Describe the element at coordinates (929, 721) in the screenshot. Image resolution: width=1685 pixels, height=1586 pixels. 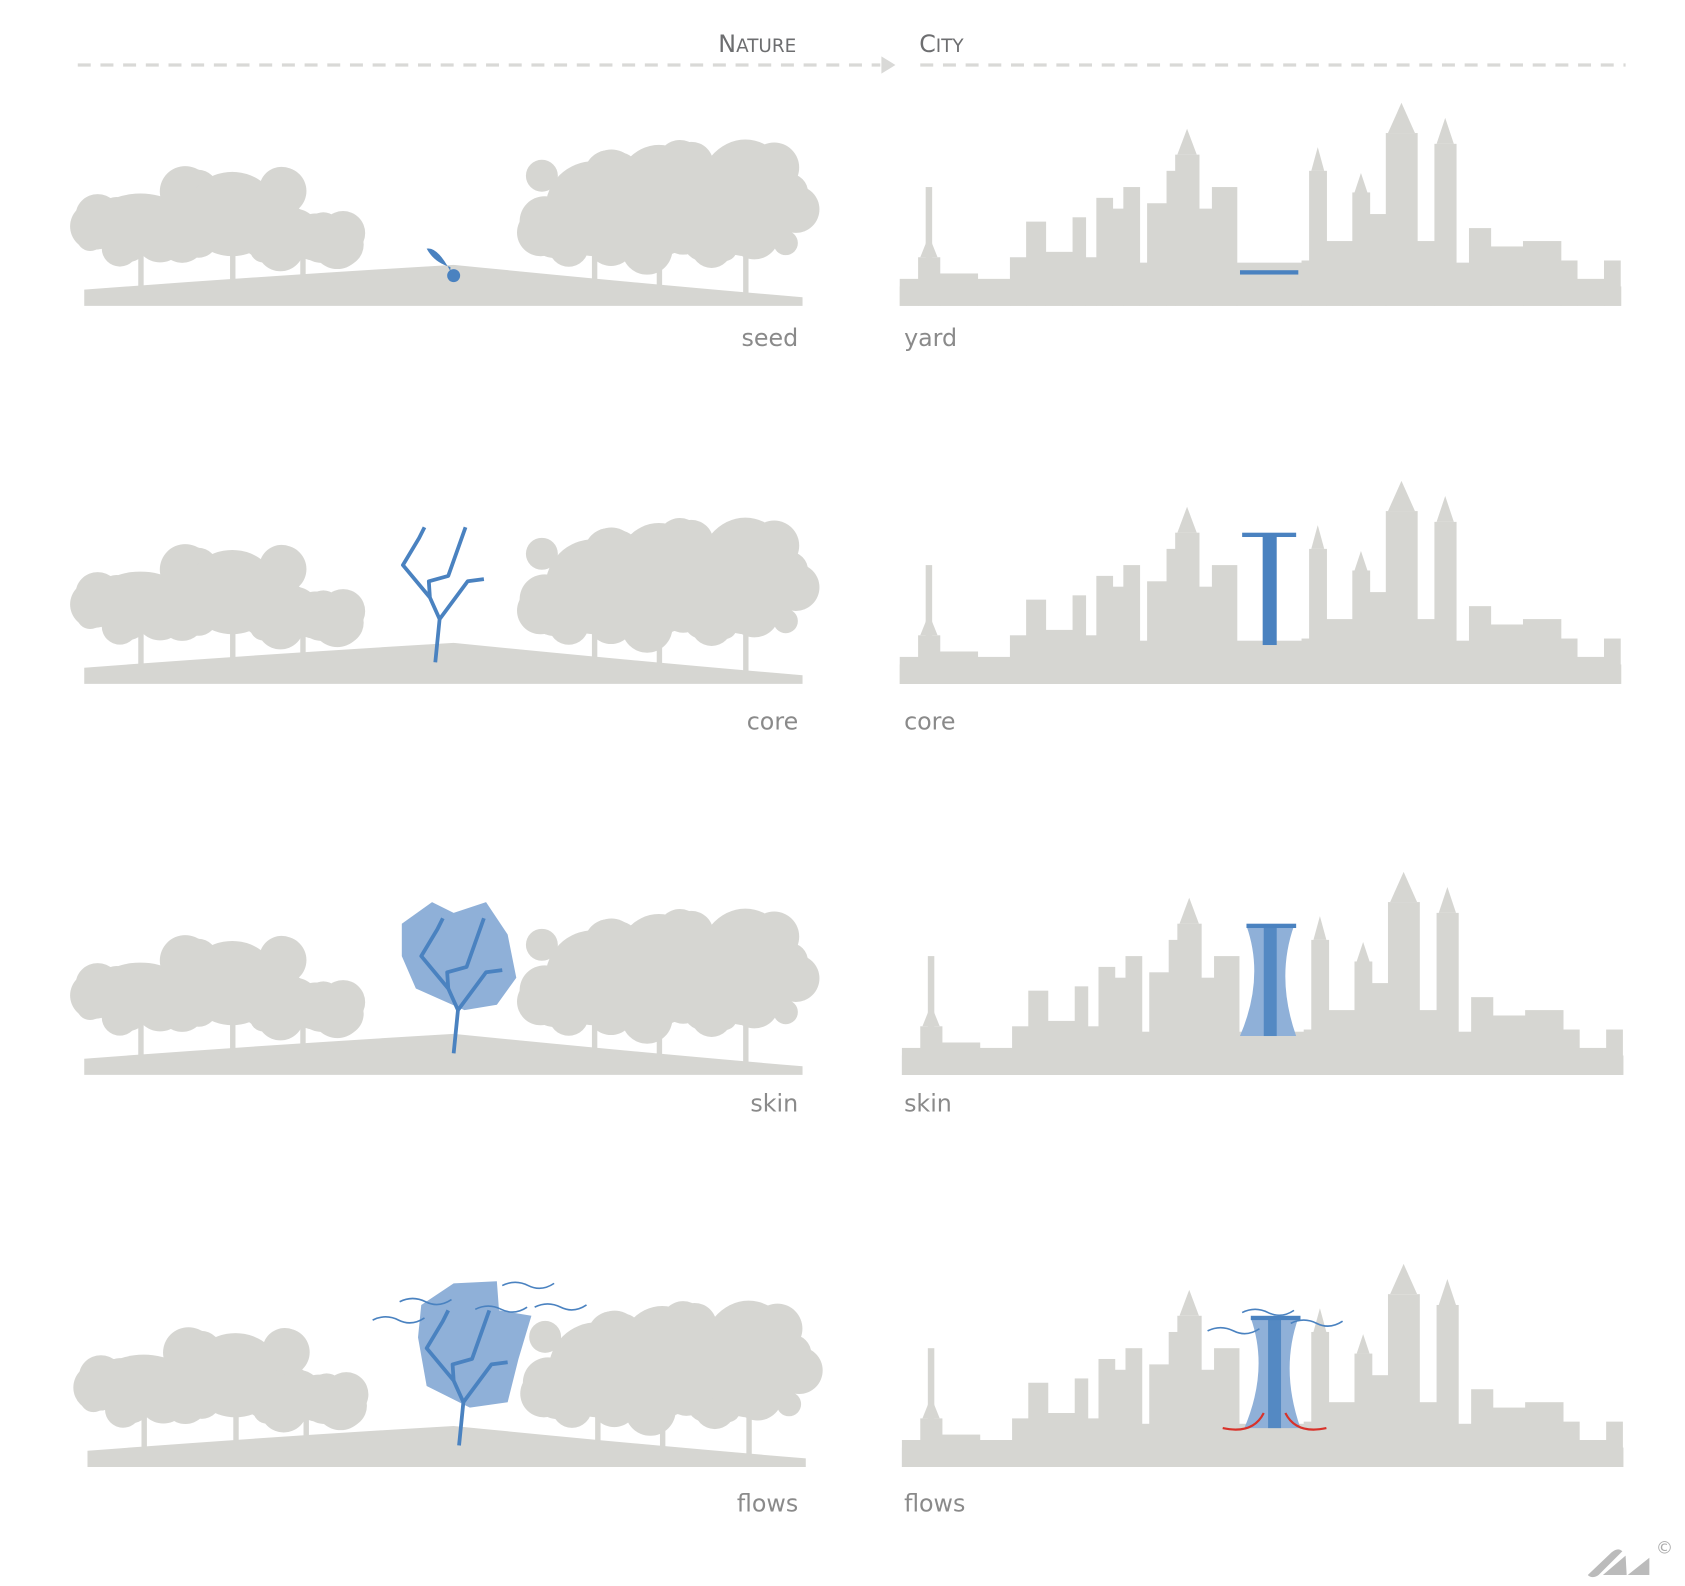
I see `city-stage-label: core` at that location.